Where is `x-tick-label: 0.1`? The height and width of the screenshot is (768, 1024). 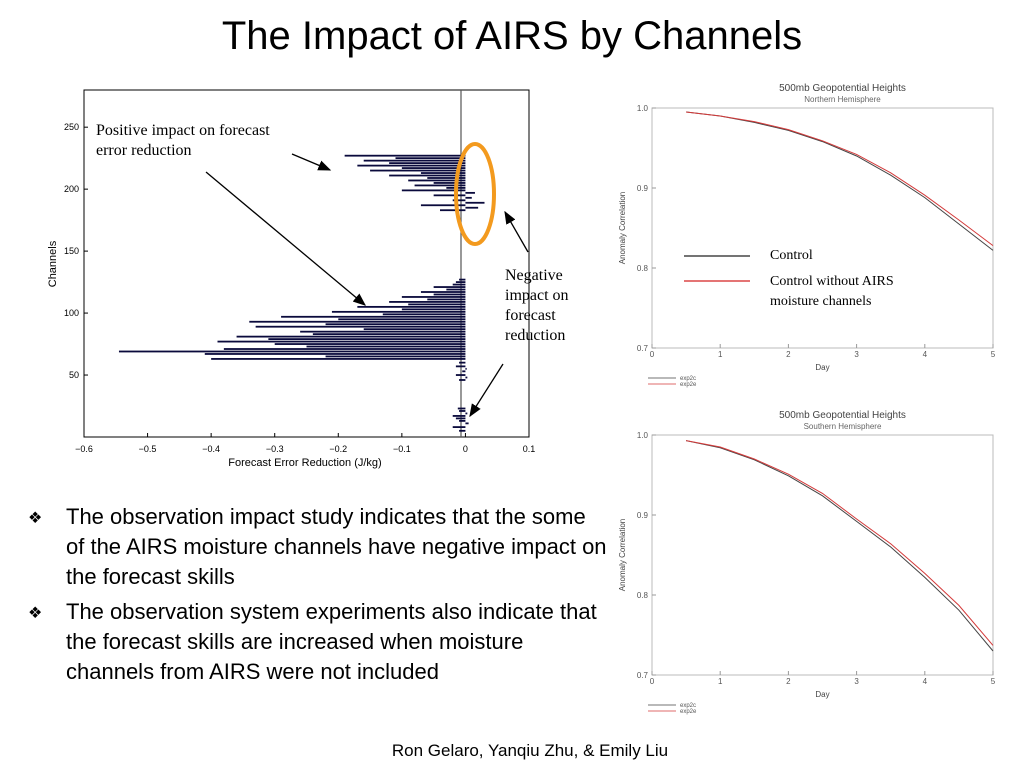 x-tick-label: 0.1 is located at coordinates (529, 449).